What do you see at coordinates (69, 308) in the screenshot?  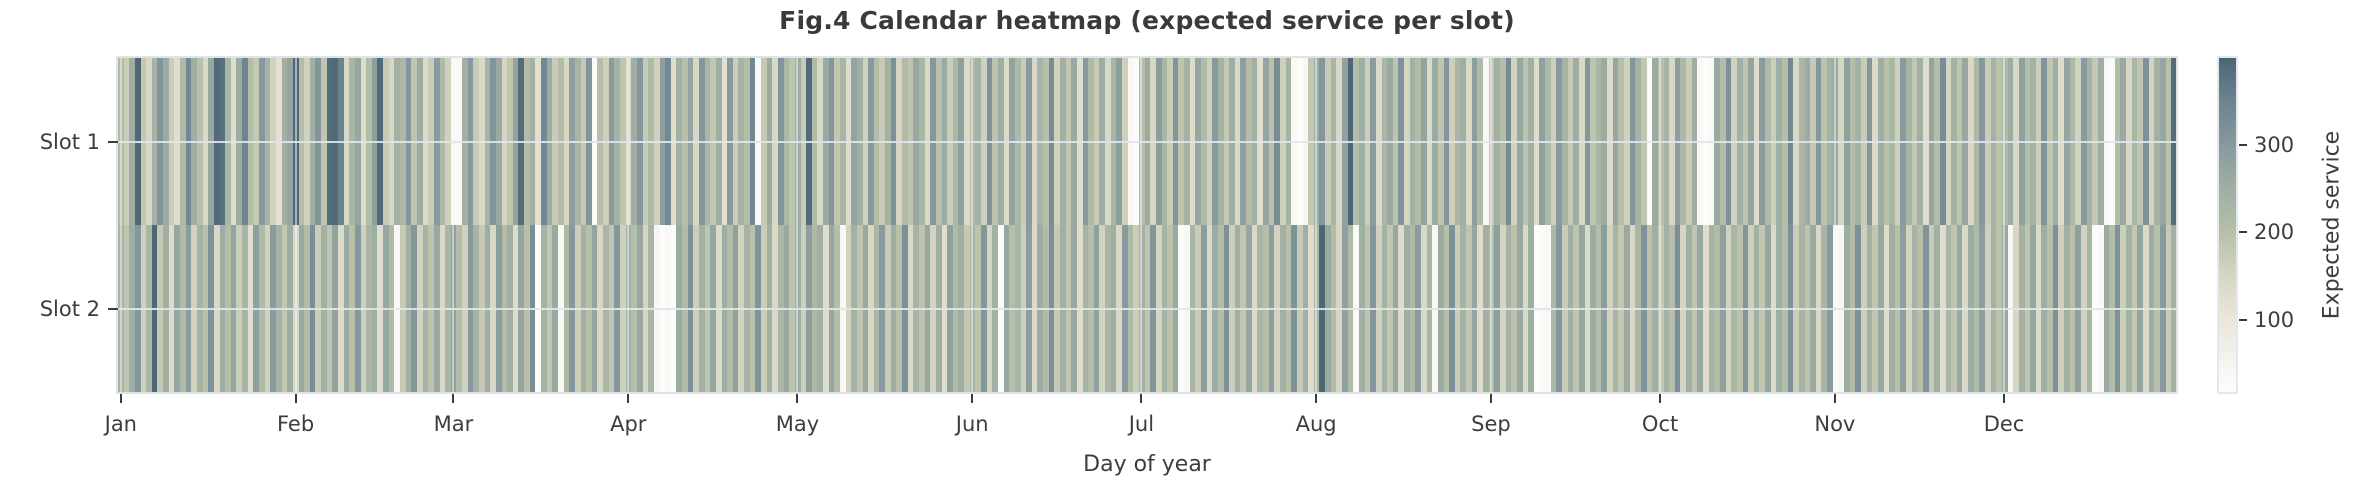 I see `y-tick-label: Slot 2` at bounding box center [69, 308].